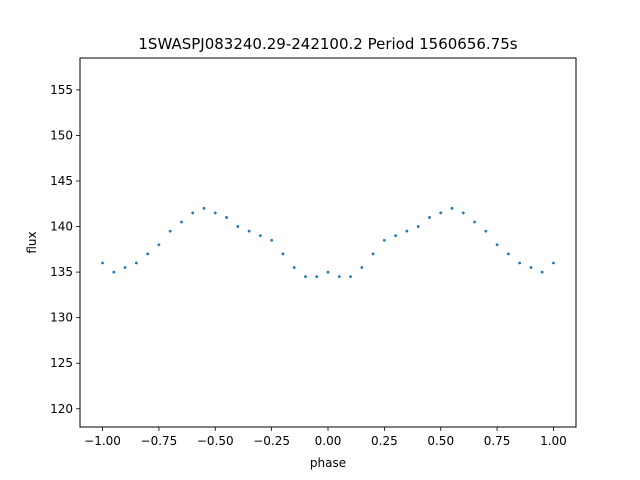 Image resolution: width=640 pixels, height=480 pixels. Describe the element at coordinates (328, 441) in the screenshot. I see `x-tick-label: 0.00` at that location.